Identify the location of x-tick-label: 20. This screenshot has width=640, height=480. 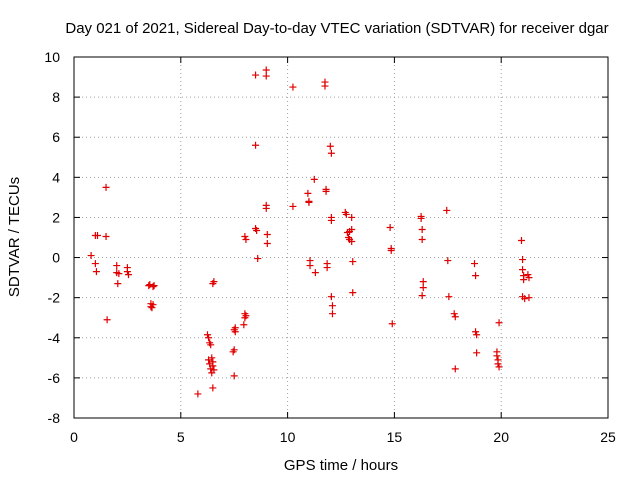
(501, 437).